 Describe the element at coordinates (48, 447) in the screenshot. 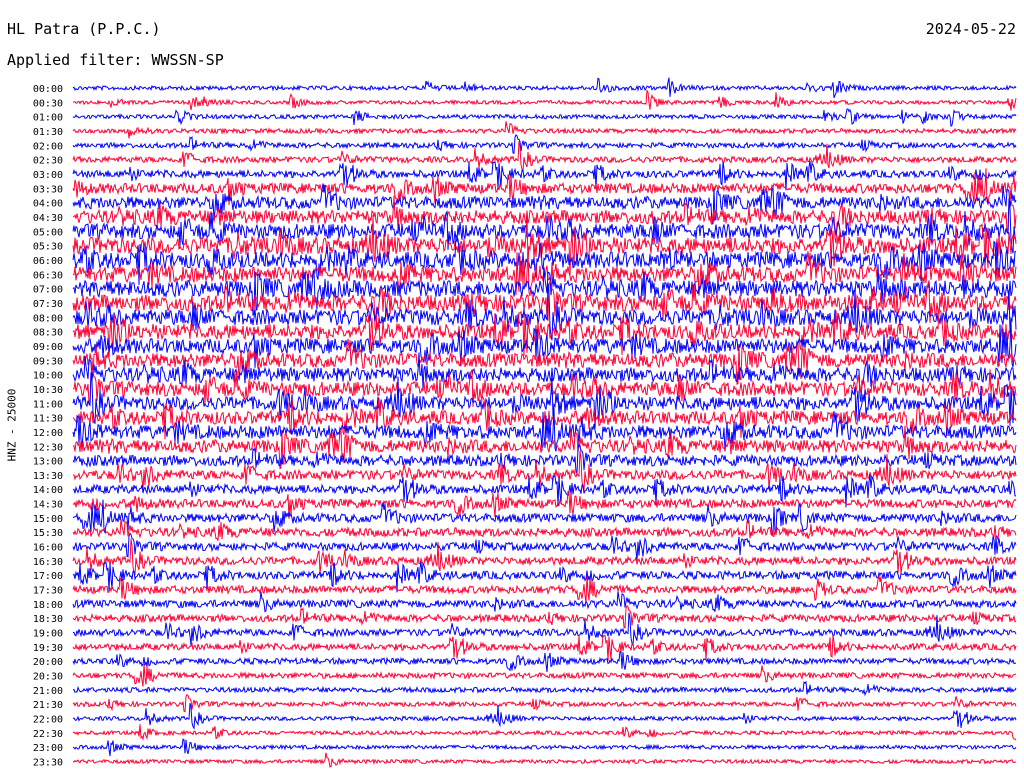

I see `row-label: 12:30` at that location.